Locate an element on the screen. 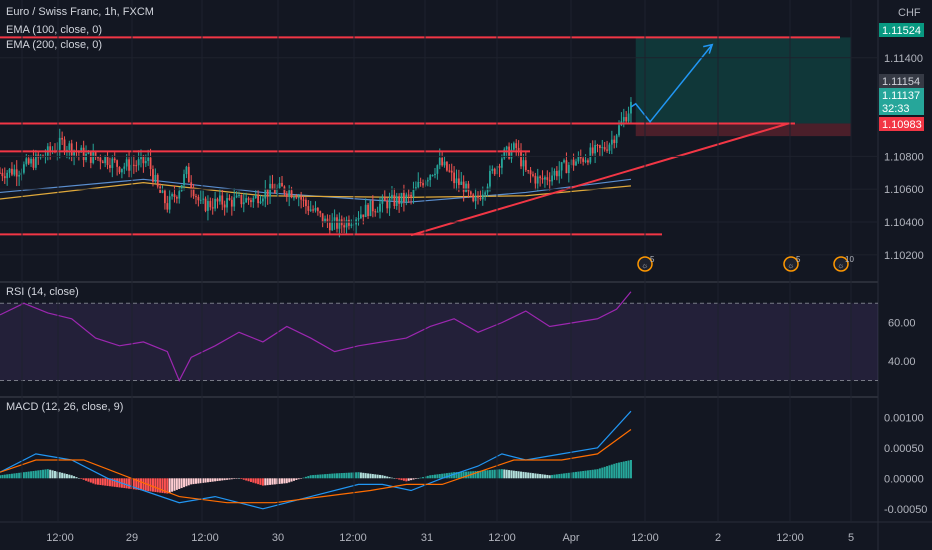 This screenshot has height=550, width=932. rsi-legend: RSI (14, close) is located at coordinates (42, 292).